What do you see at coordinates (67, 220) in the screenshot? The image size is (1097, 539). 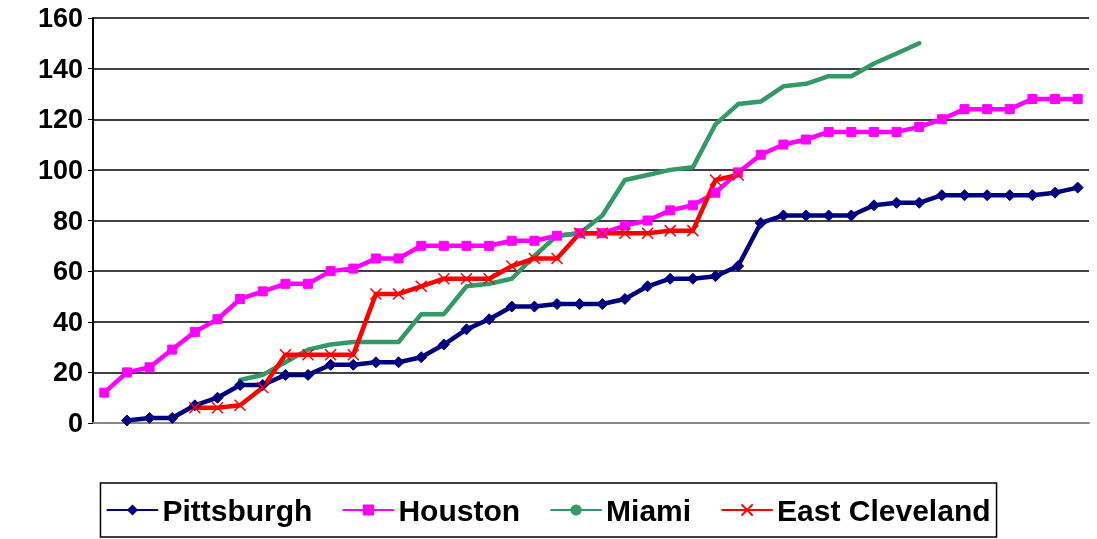 I see `y-tick-label: 80` at bounding box center [67, 220].